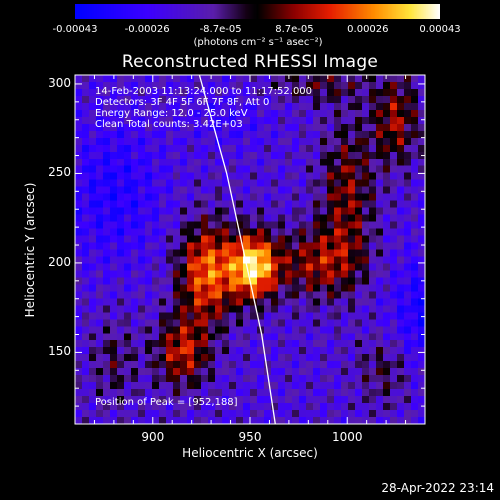  Describe the element at coordinates (250, 437) in the screenshot. I see `tick-label: 950` at that location.